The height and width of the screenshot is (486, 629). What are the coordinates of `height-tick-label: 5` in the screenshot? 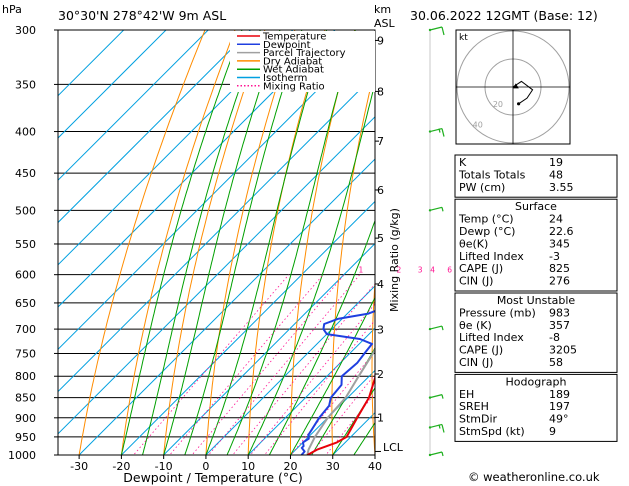 It's located at (380, 238).